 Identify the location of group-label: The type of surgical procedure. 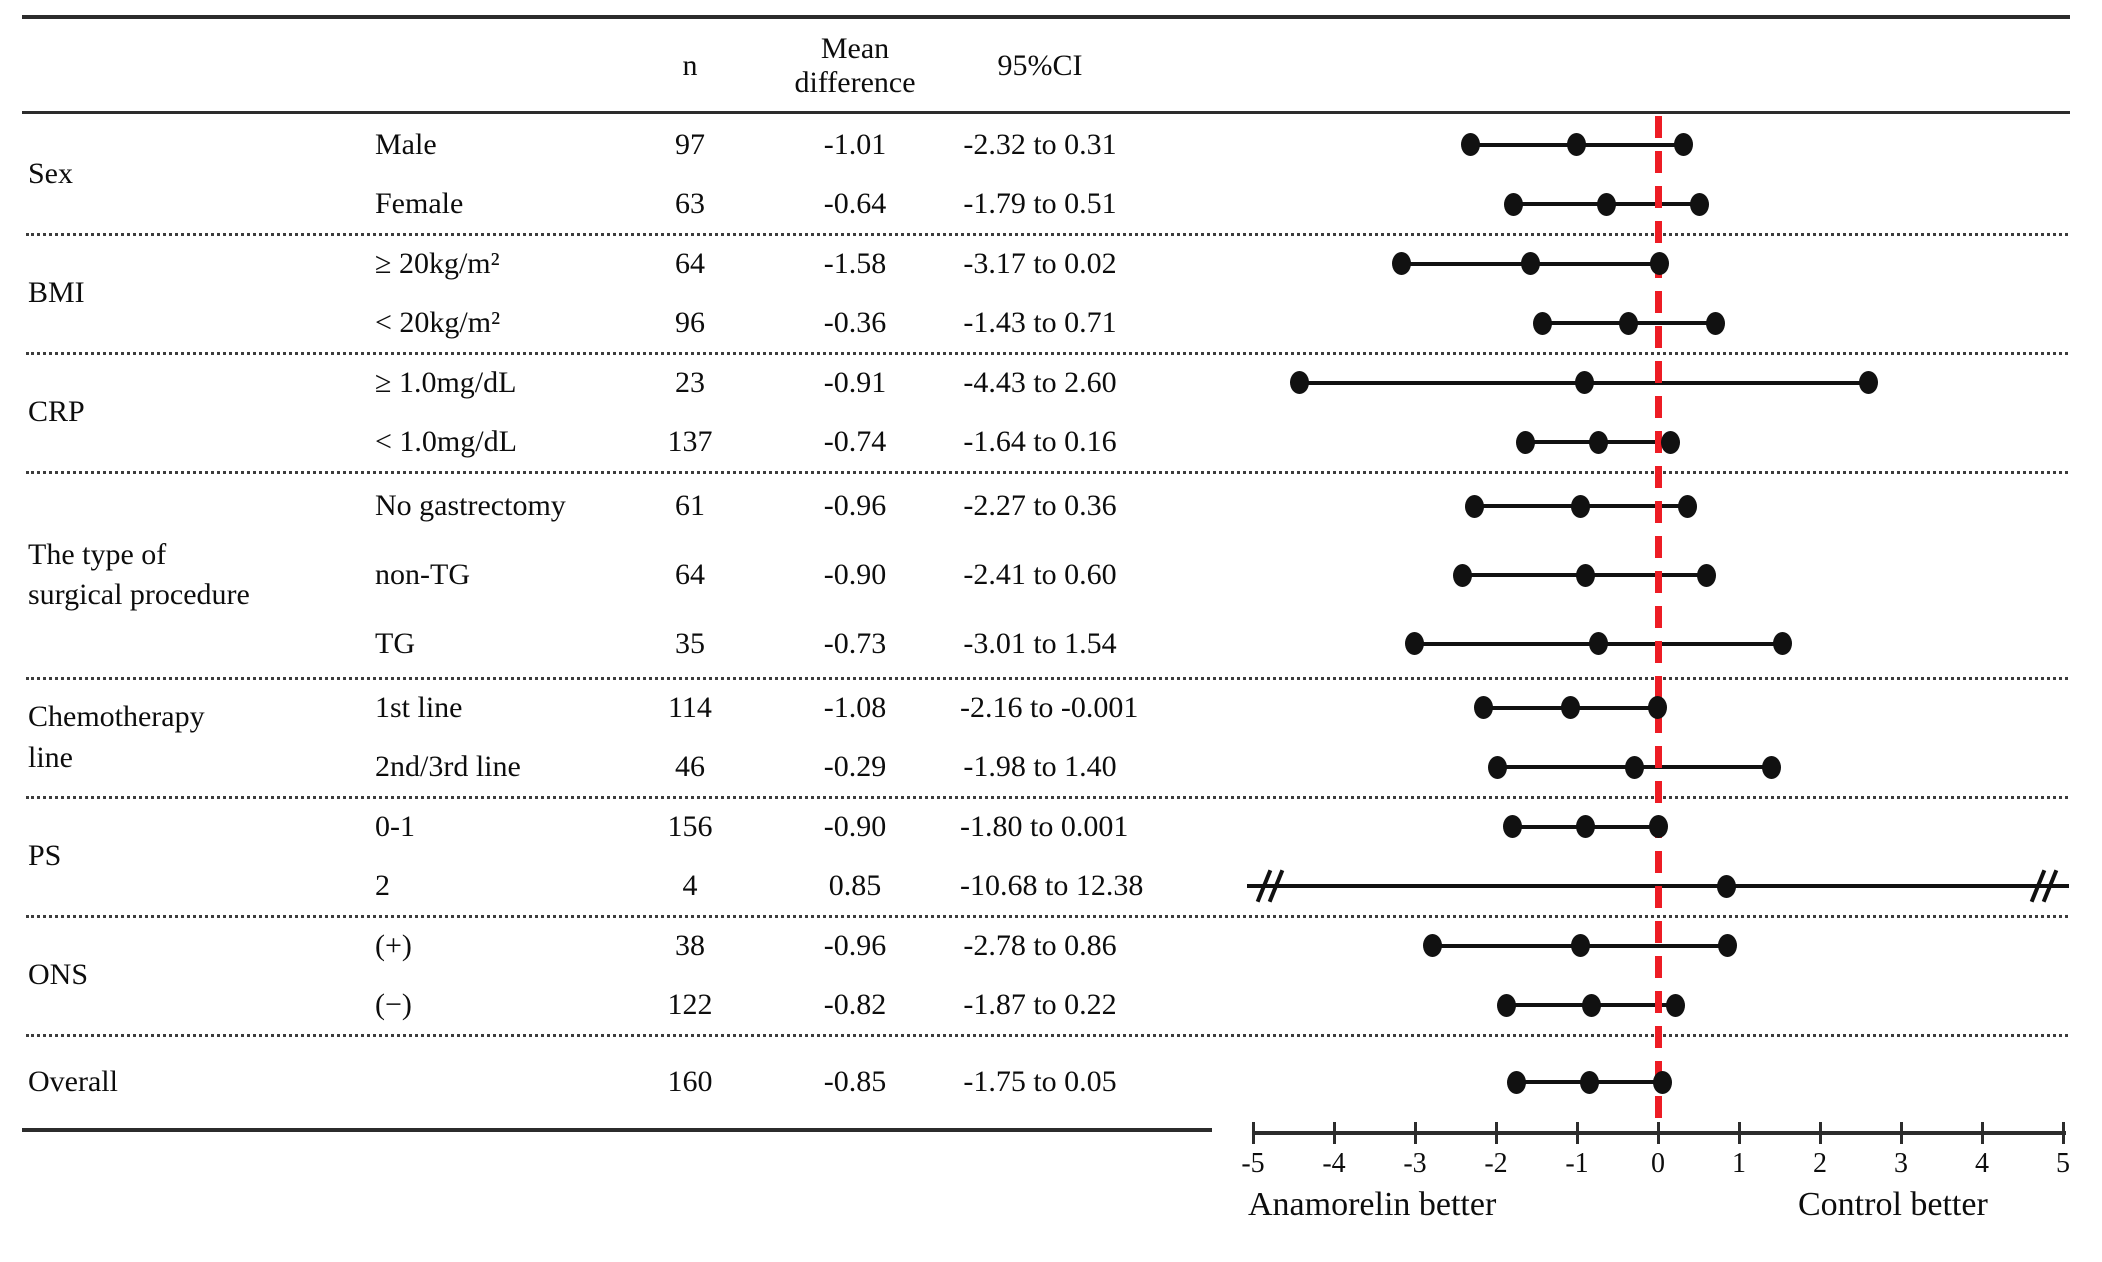
(139, 574).